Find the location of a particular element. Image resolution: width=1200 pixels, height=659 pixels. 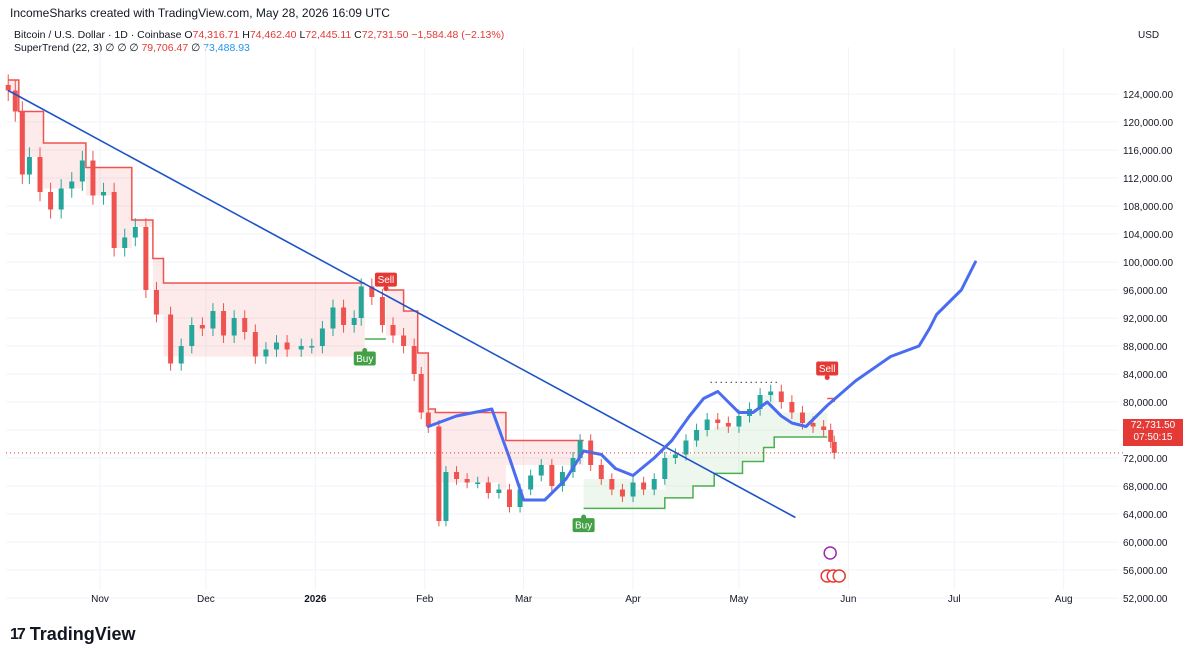

ohlc-low: L72,445.11 is located at coordinates (325, 35).